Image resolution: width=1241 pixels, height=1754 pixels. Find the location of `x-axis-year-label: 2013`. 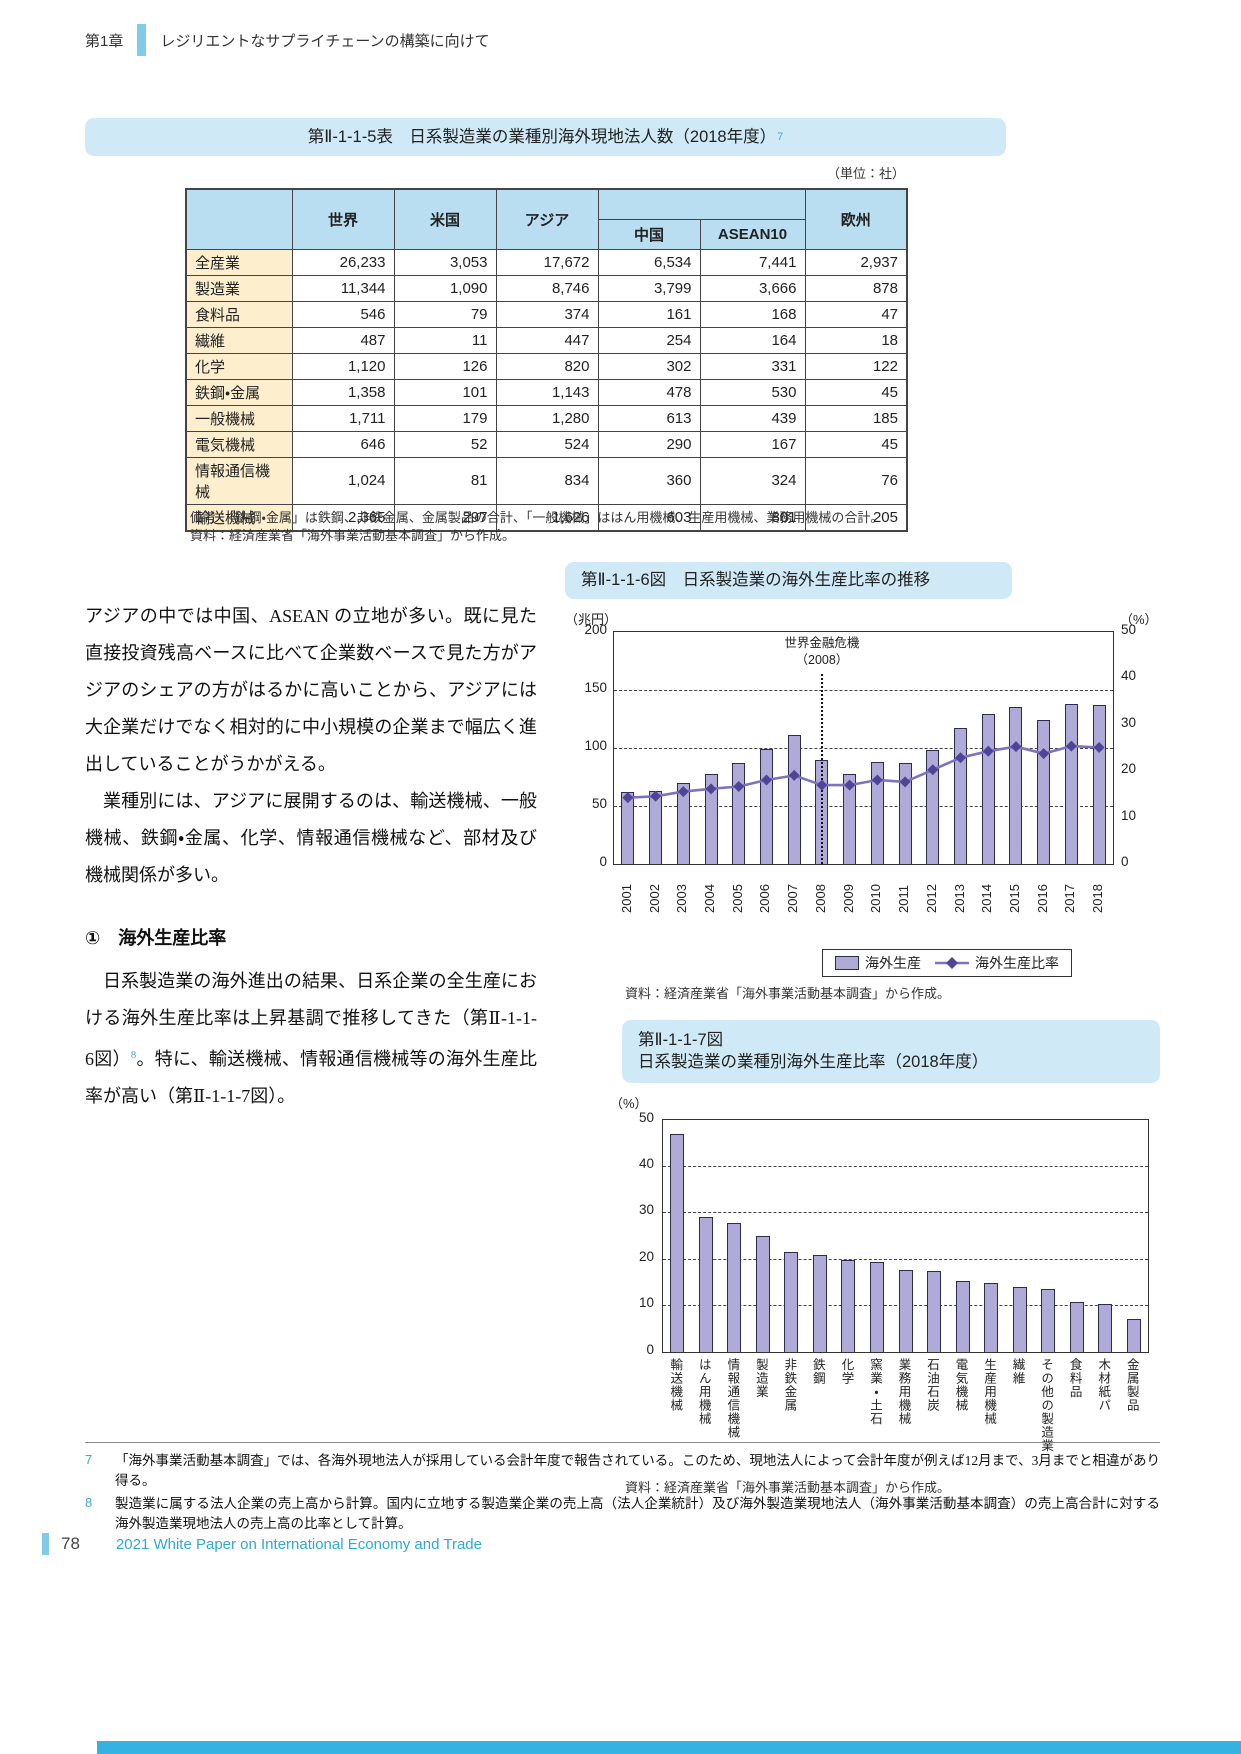

x-axis-year-label: 2013 is located at coordinates (959, 898).